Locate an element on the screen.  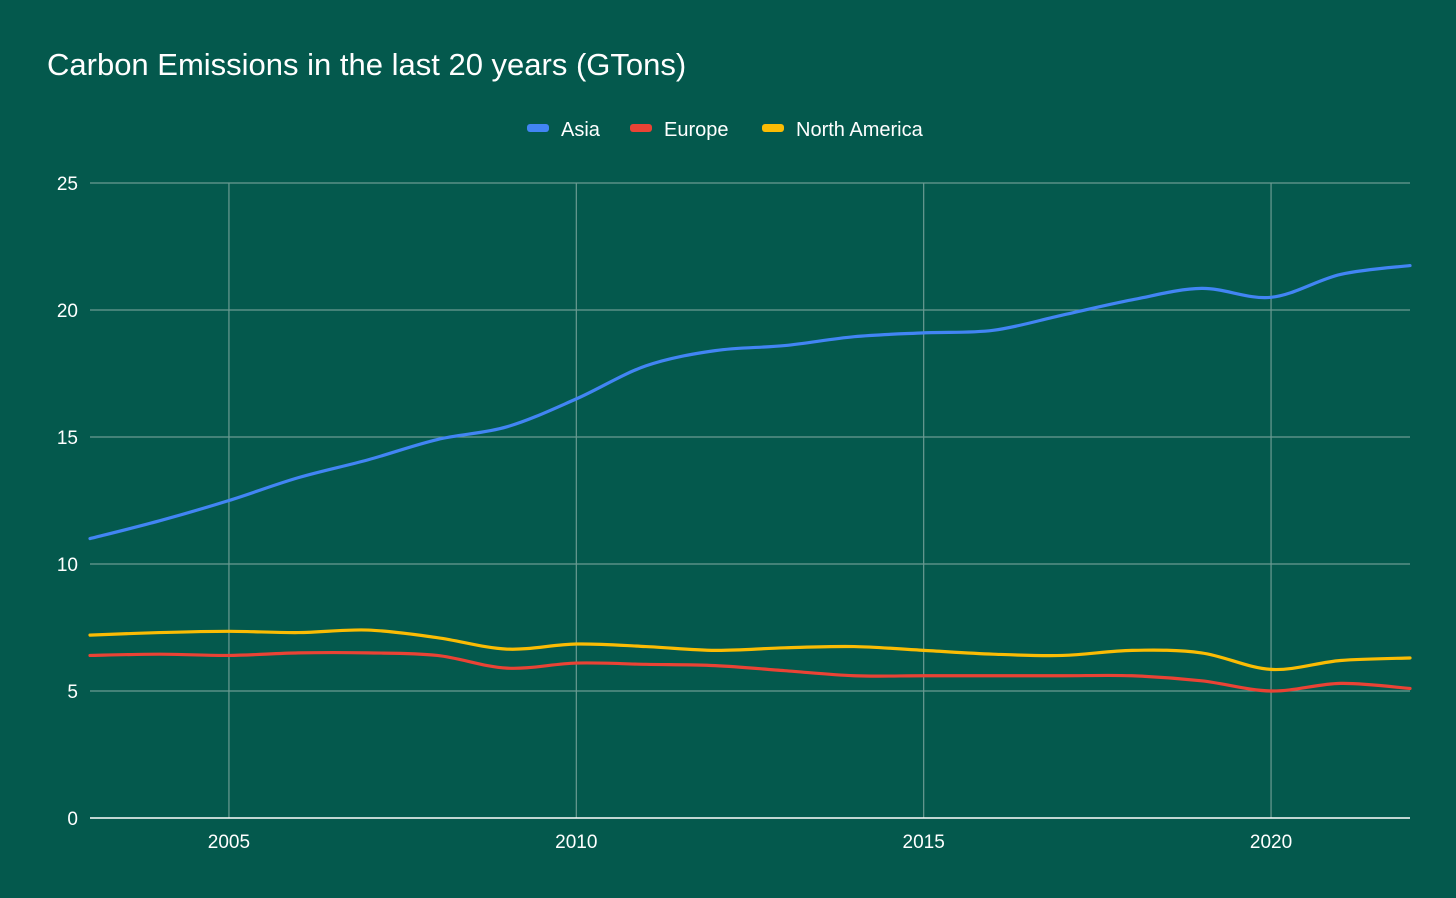
x-tick-label: 2015 is located at coordinates (924, 842).